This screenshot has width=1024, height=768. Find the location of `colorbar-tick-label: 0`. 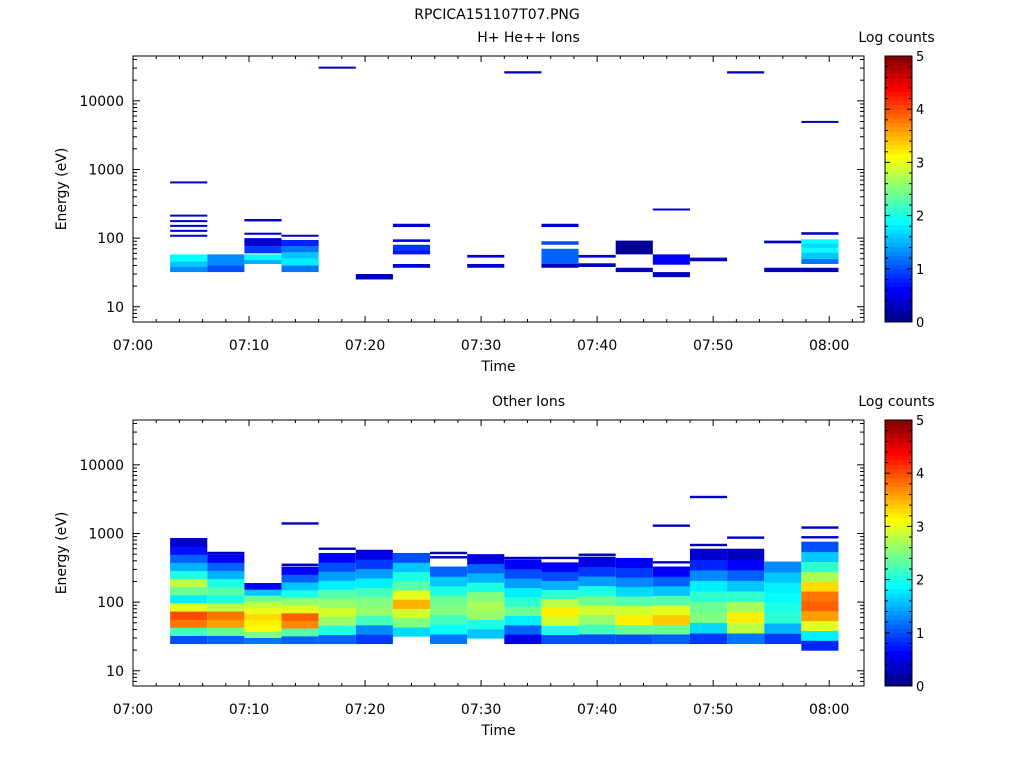

colorbar-tick-label: 0 is located at coordinates (920, 687).